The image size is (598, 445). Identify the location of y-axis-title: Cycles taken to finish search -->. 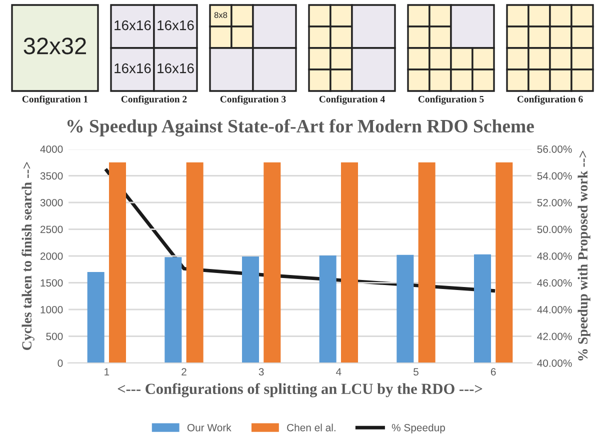
(28, 256).